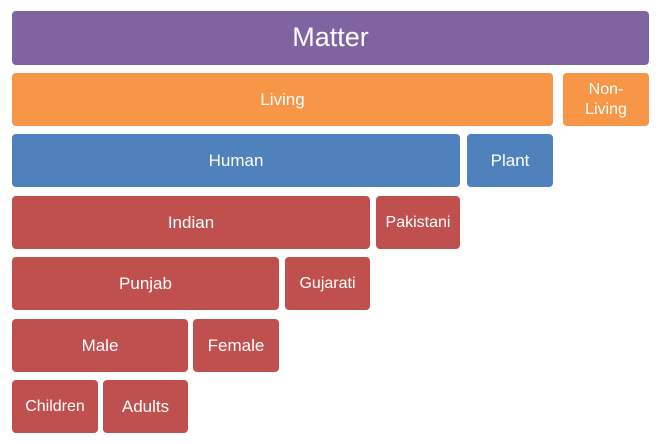 The height and width of the screenshot is (444, 660). Describe the element at coordinates (418, 222) in the screenshot. I see `node-pakistani: Pakistani` at that location.